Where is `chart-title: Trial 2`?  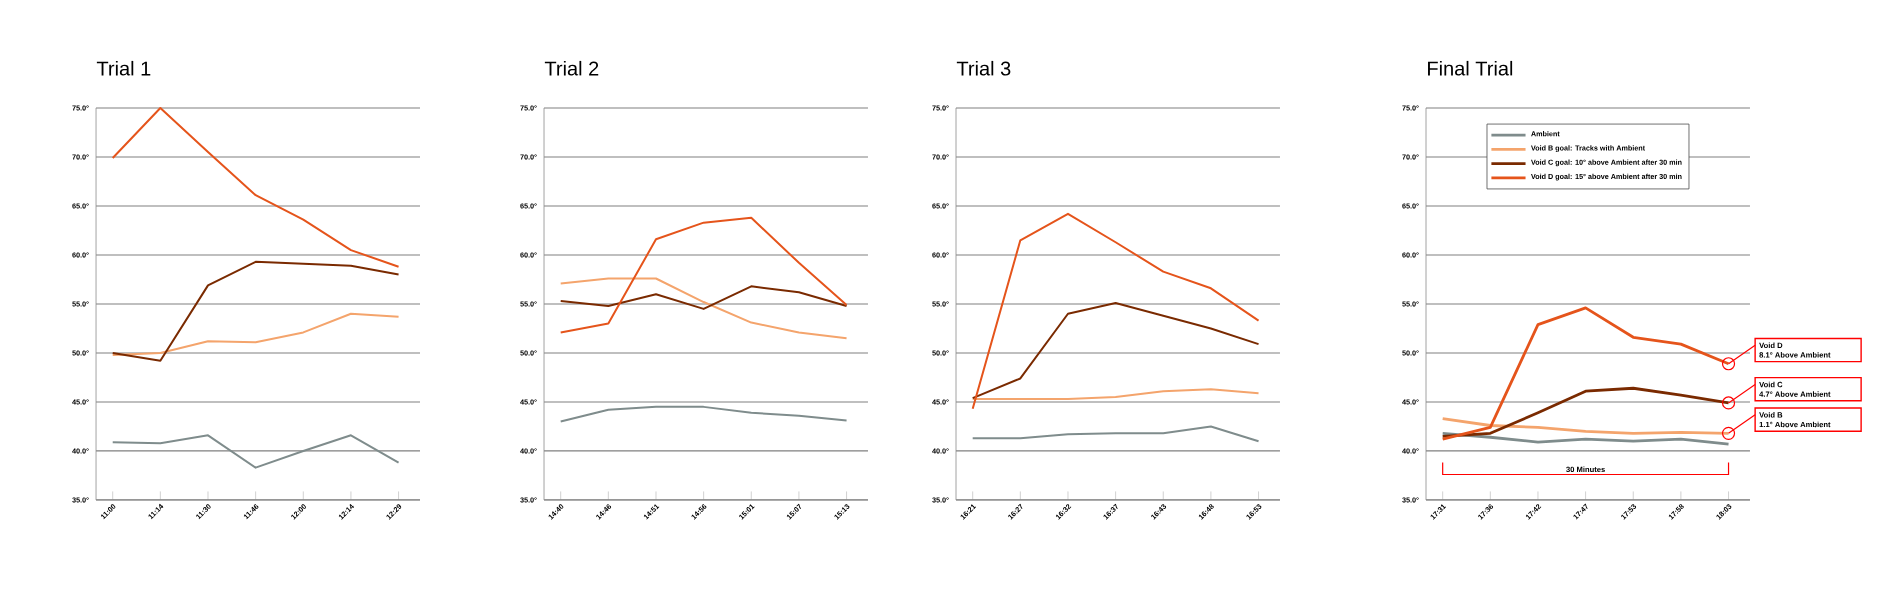 chart-title: Trial 2 is located at coordinates (571, 68).